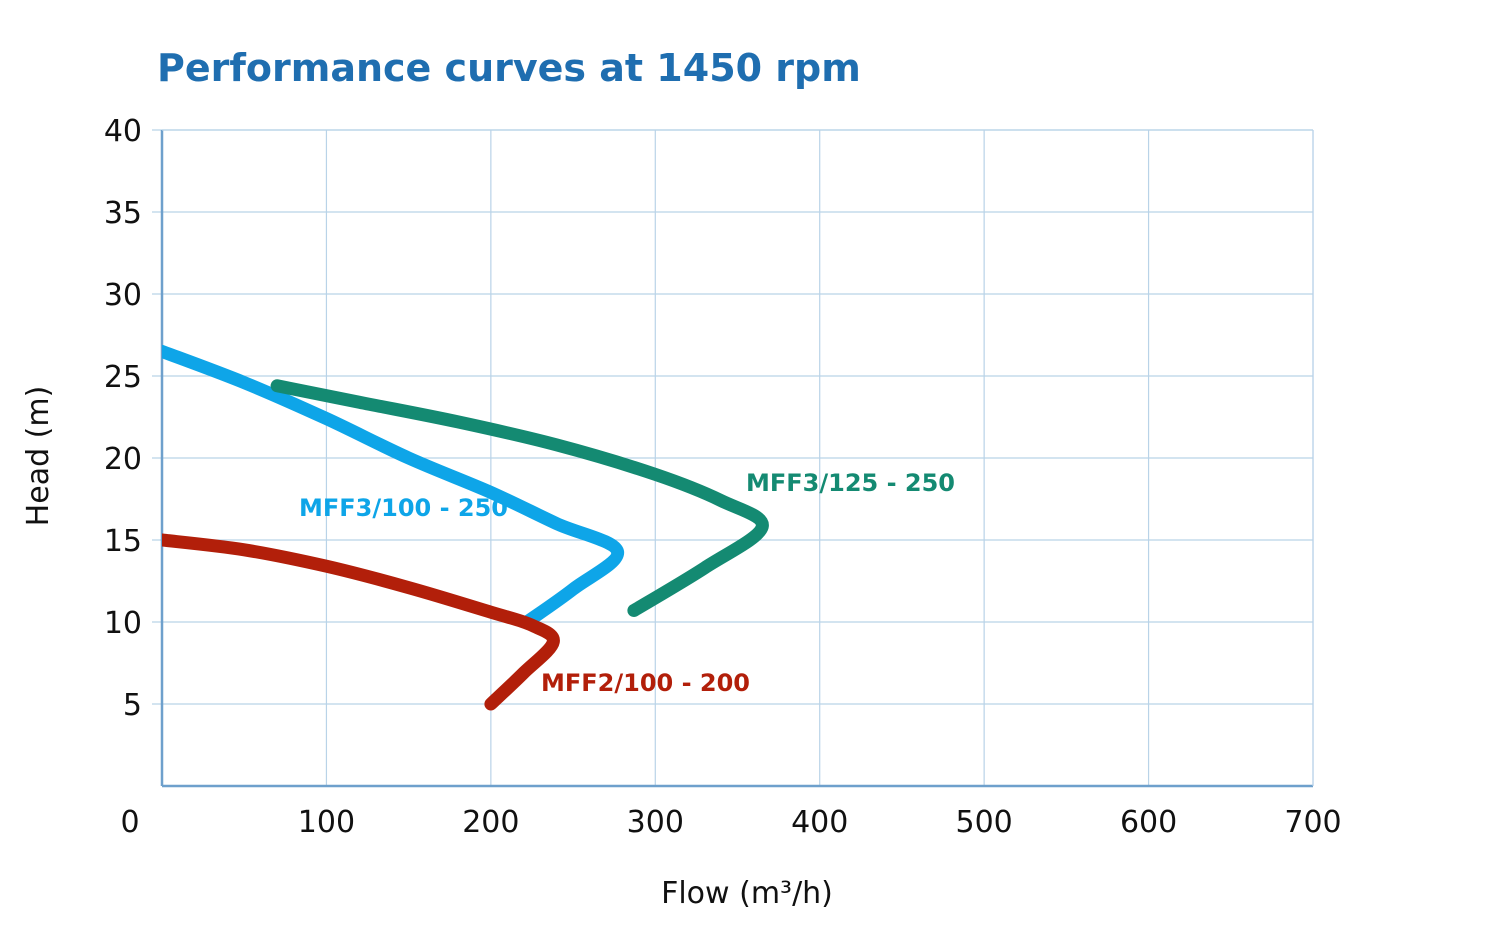  Describe the element at coordinates (850, 483) in the screenshot. I see `series-label-2: MFF3/125 - 250` at that location.